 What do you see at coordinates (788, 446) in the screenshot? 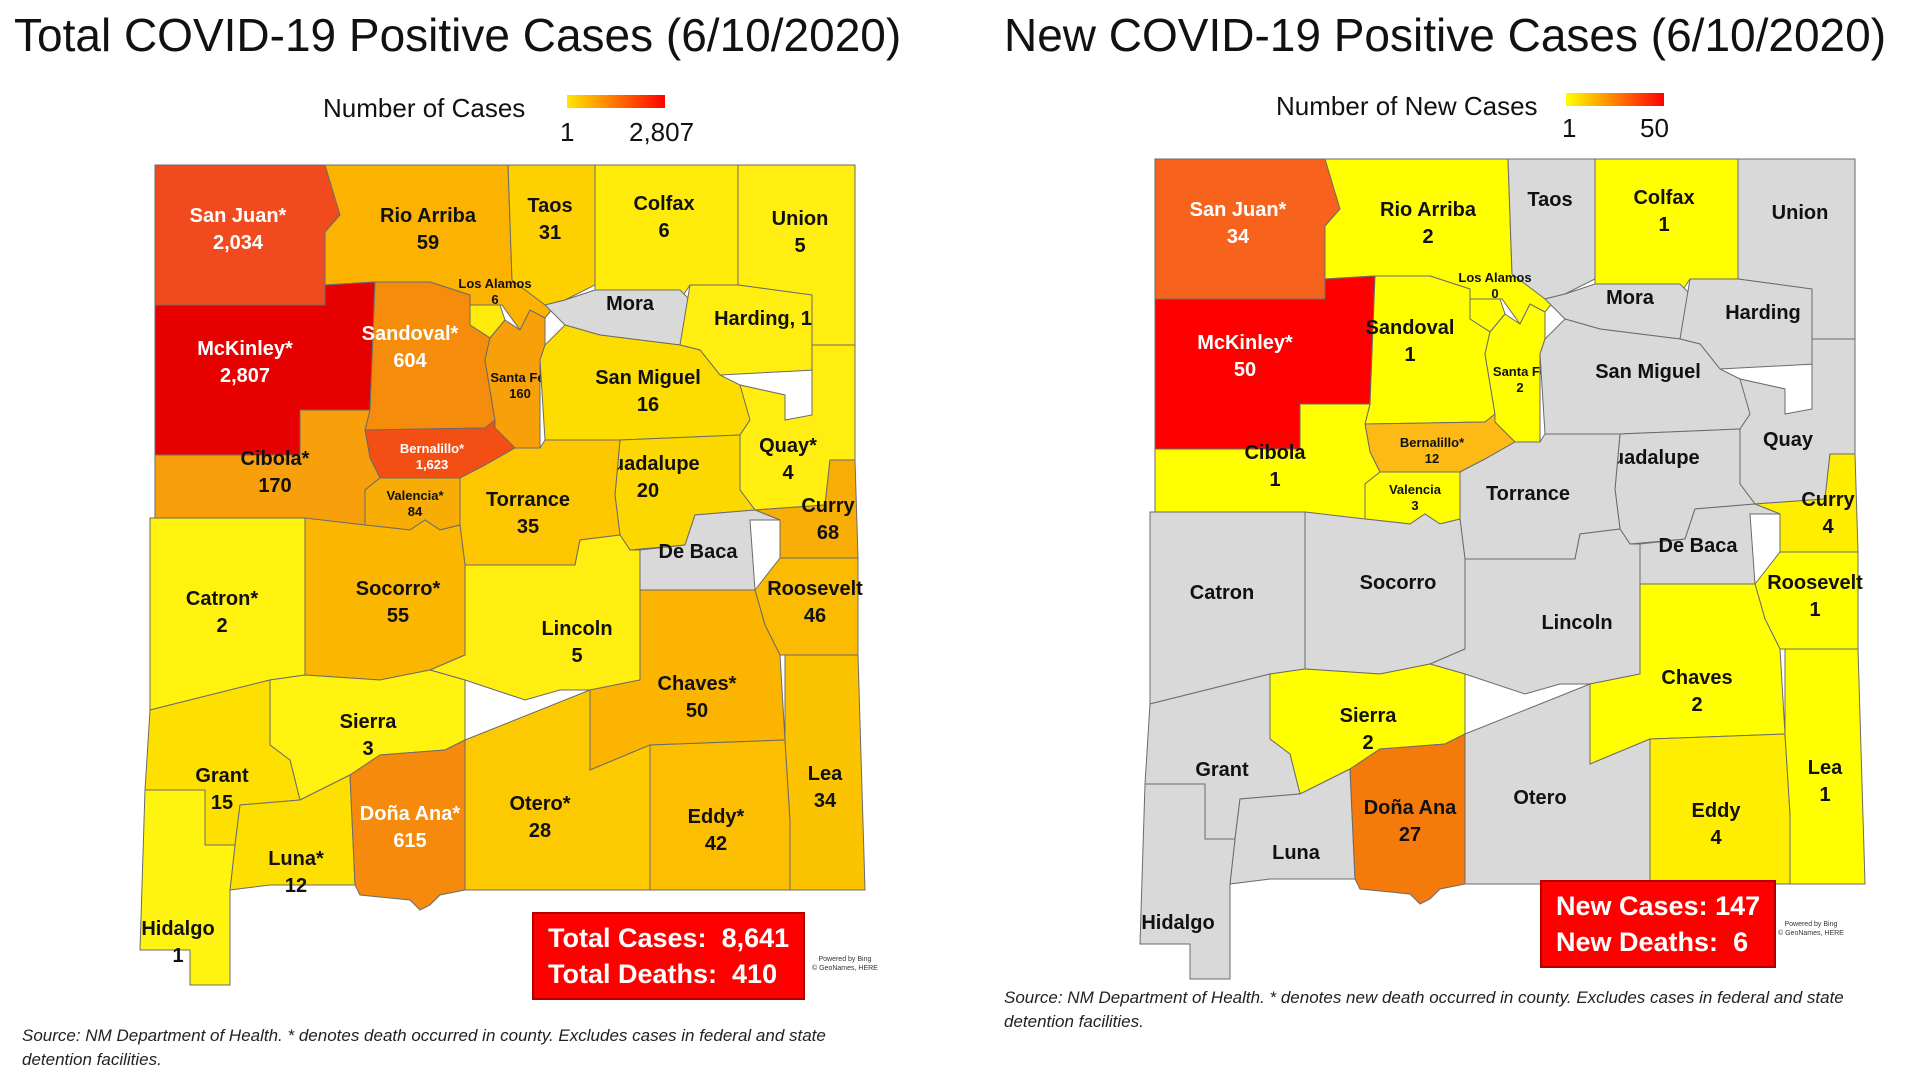
I see `county-name-label: Quay*` at bounding box center [788, 446].